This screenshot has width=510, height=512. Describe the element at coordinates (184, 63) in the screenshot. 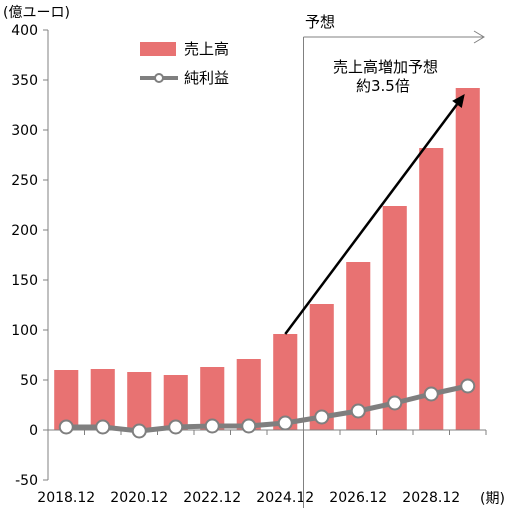

I see `legend: 売上高 純利益` at that location.